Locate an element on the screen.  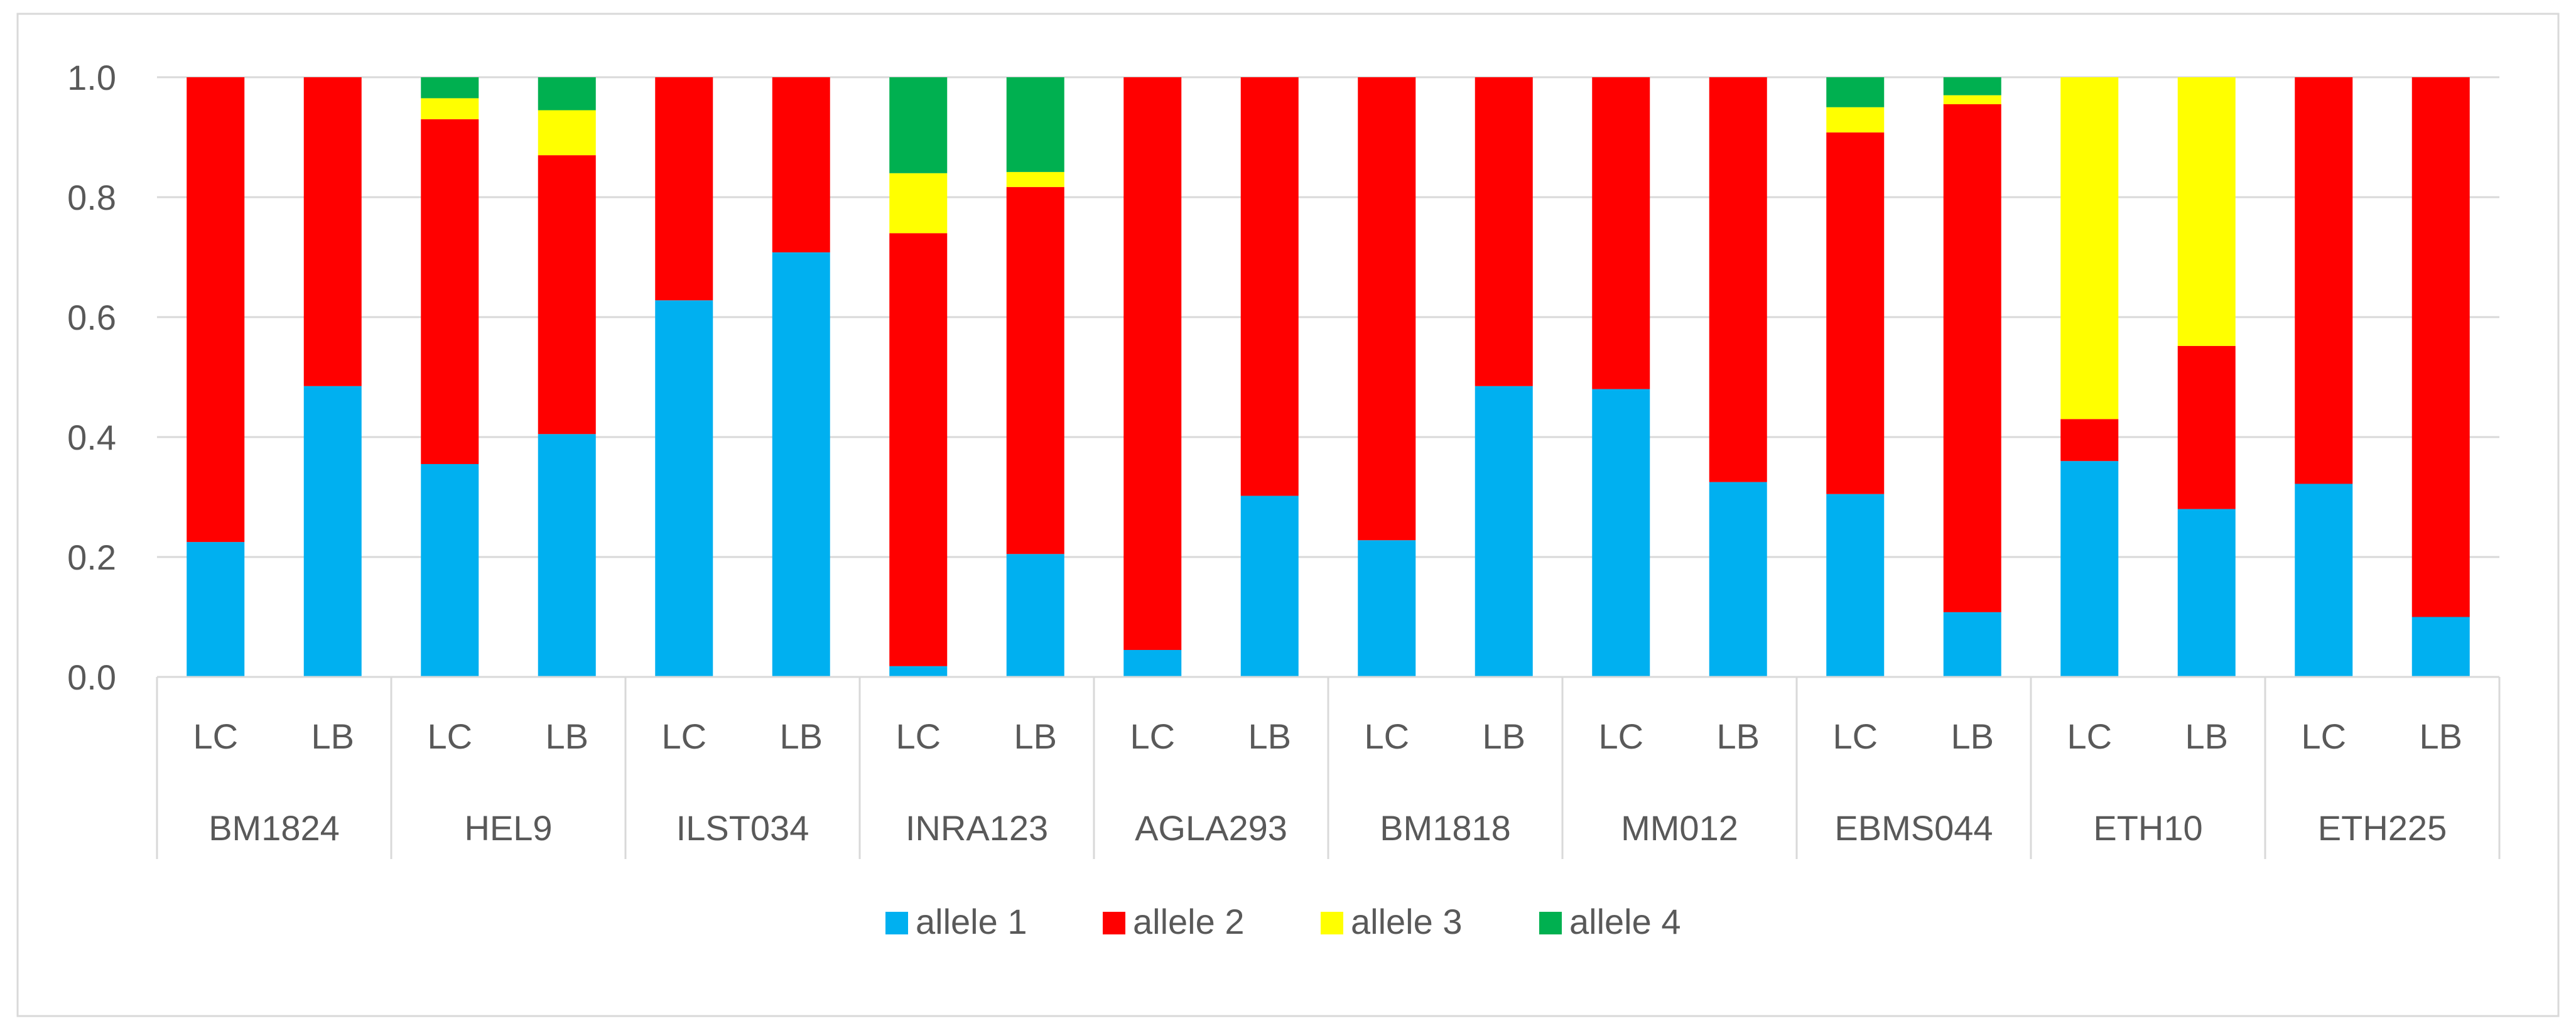
x-group-label: BM1818 is located at coordinates (1445, 828).